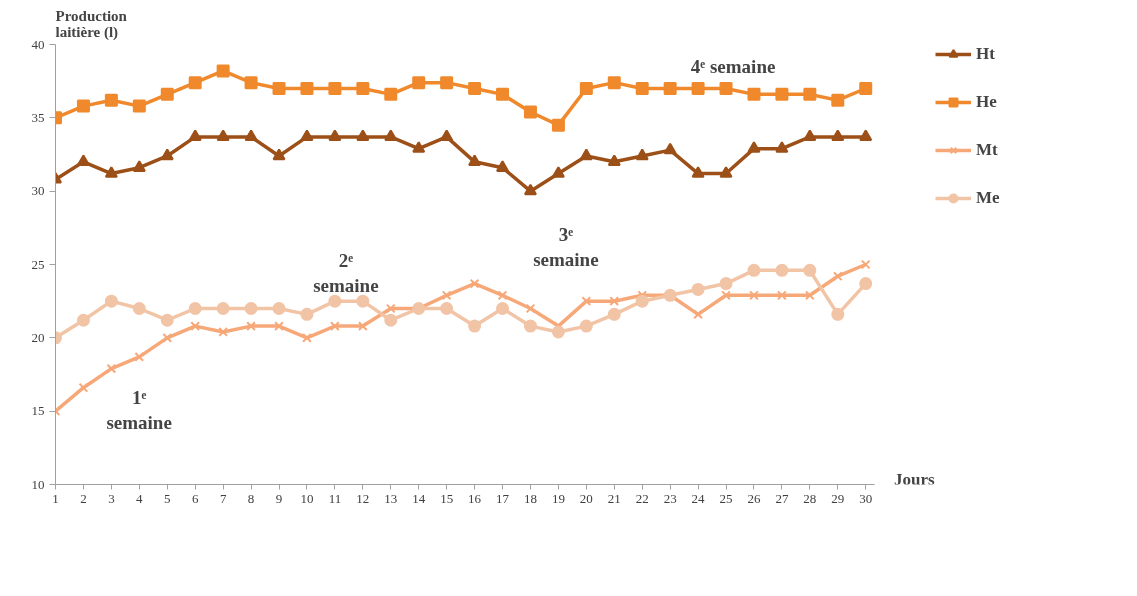 The width and height of the screenshot is (1137, 596). What do you see at coordinates (140, 498) in the screenshot?
I see `x-tick-label: 4` at bounding box center [140, 498].